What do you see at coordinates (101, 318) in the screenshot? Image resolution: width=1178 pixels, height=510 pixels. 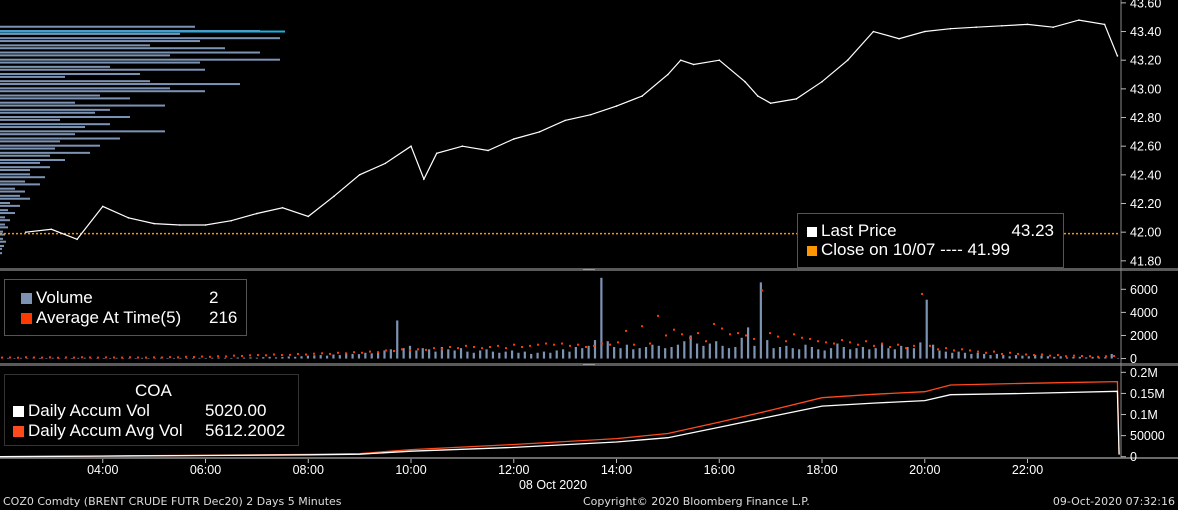 I see `legend-item-average: Average At Time(5)` at bounding box center [101, 318].